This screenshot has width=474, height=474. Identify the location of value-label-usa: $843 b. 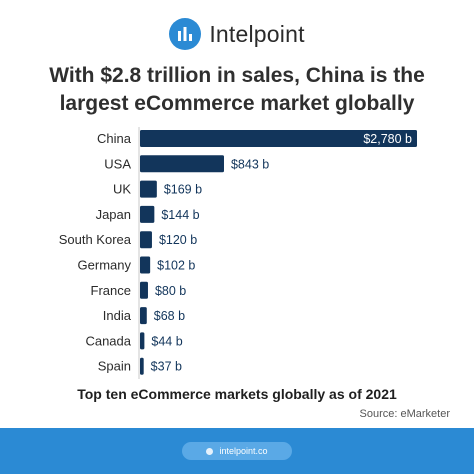
(250, 164).